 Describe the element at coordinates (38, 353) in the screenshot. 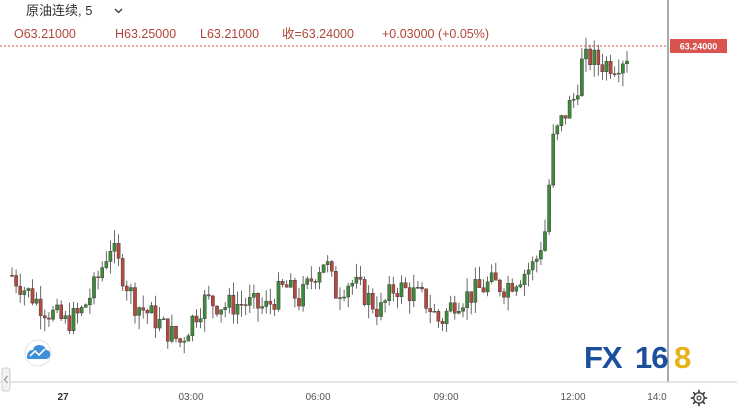

I see `cloud-logo-icon` at that location.